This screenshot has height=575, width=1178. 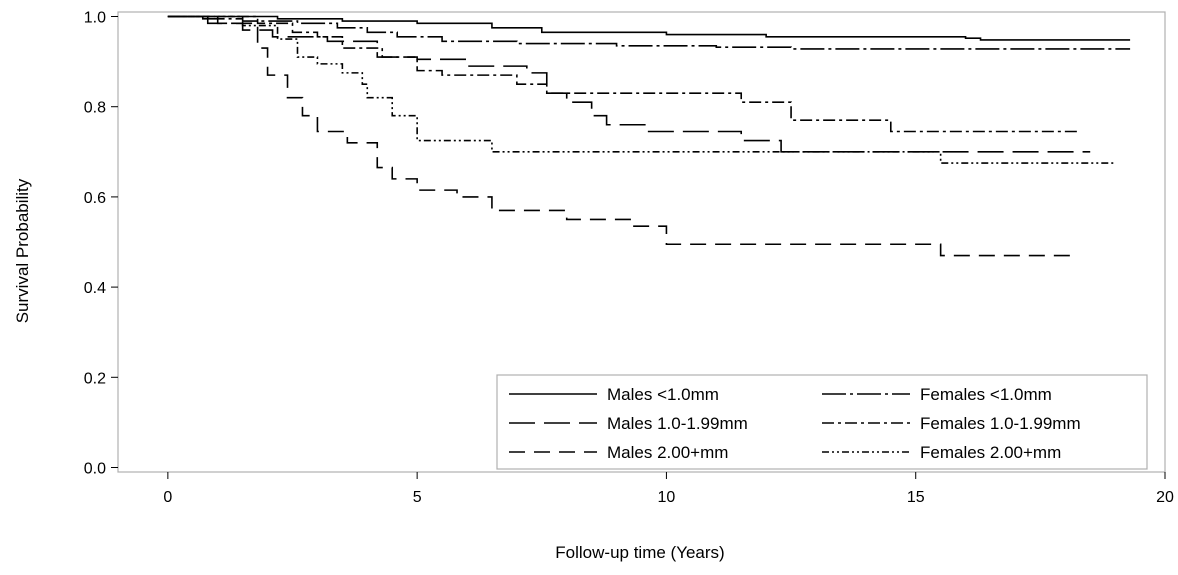 I want to click on x-axis-label: Follow-up time (Years), so click(x=639, y=552).